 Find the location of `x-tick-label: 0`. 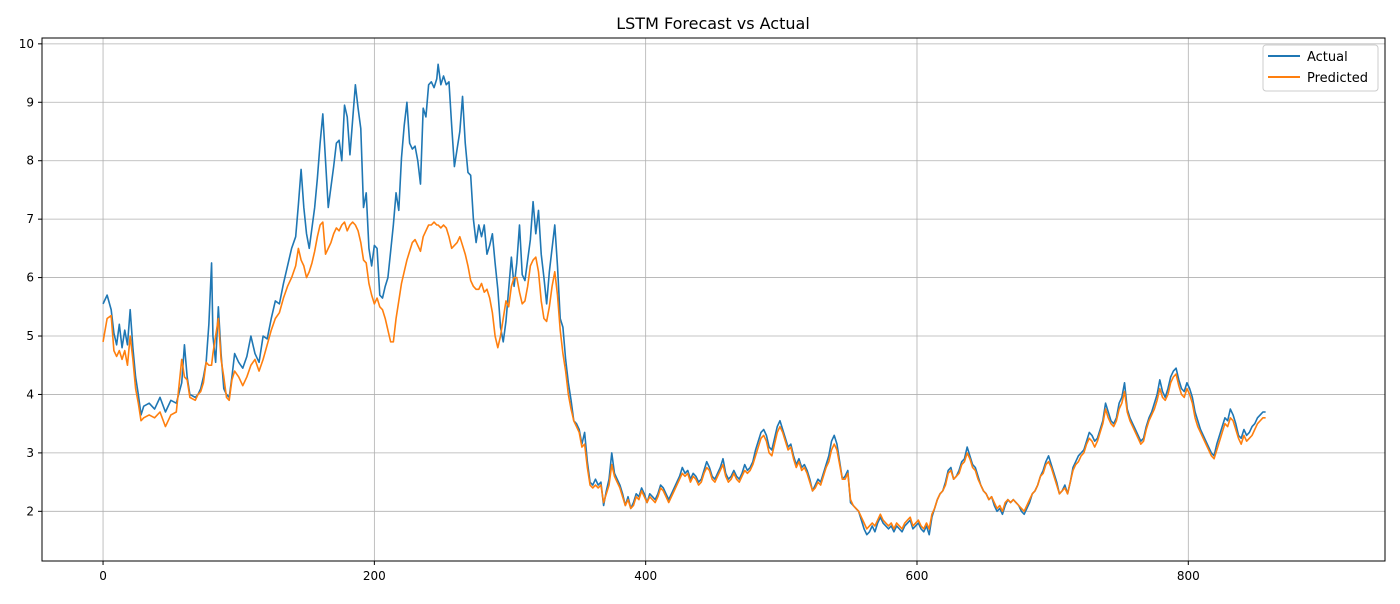

x-tick-label: 0 is located at coordinates (103, 576).